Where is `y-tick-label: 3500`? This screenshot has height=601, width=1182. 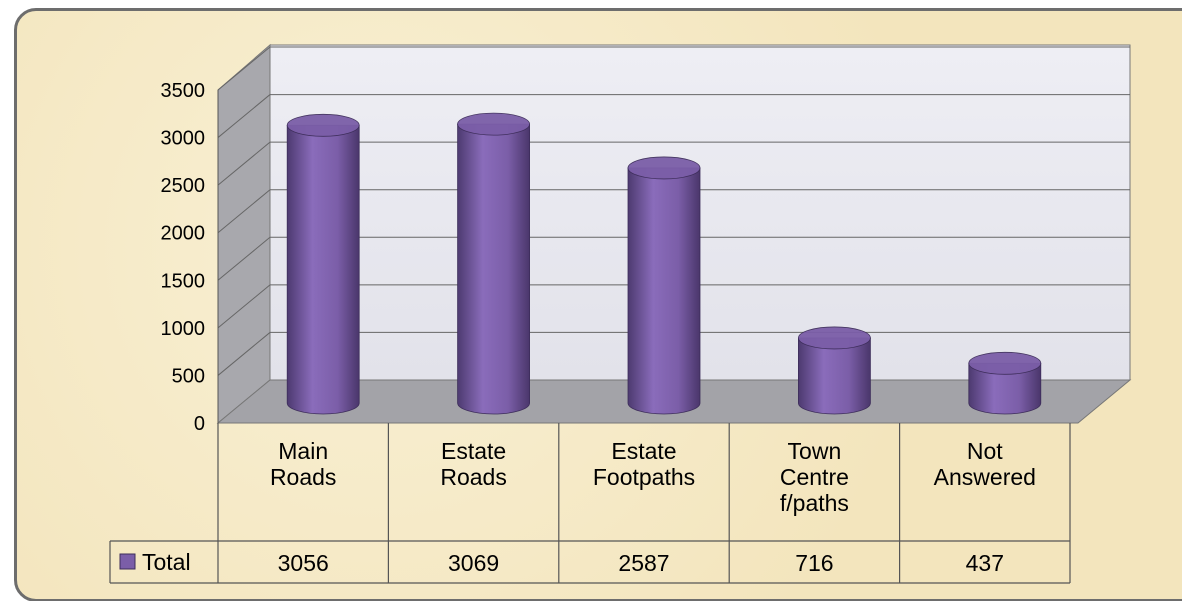 y-tick-label: 3500 is located at coordinates (183, 91).